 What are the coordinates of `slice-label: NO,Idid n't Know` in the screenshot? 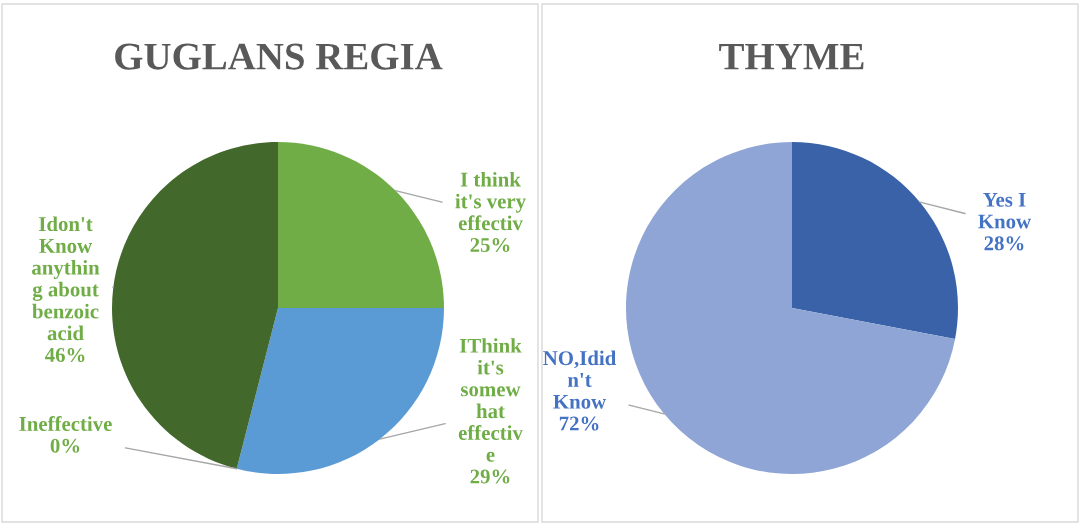 It's located at (580, 379).